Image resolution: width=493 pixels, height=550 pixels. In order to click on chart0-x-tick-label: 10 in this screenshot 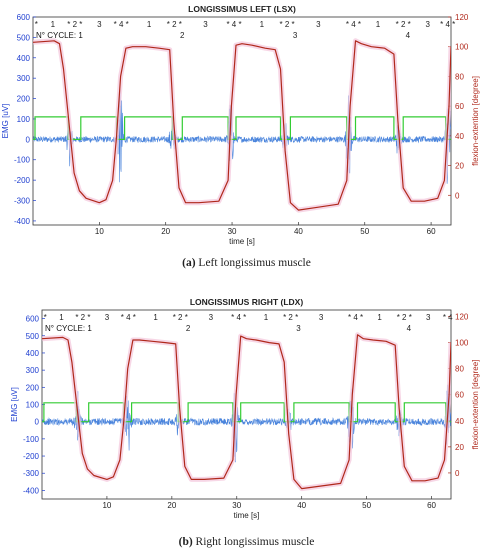, I will do `click(99, 231)`.